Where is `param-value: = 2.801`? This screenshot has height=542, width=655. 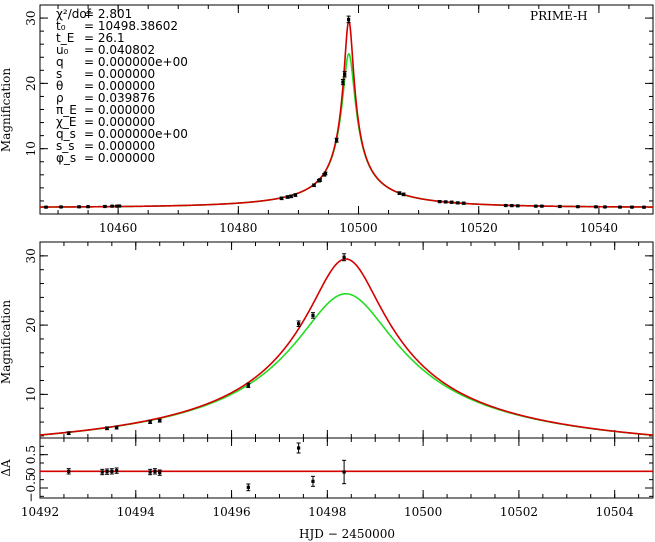
param-value: = 2.801 is located at coordinates (108, 14).